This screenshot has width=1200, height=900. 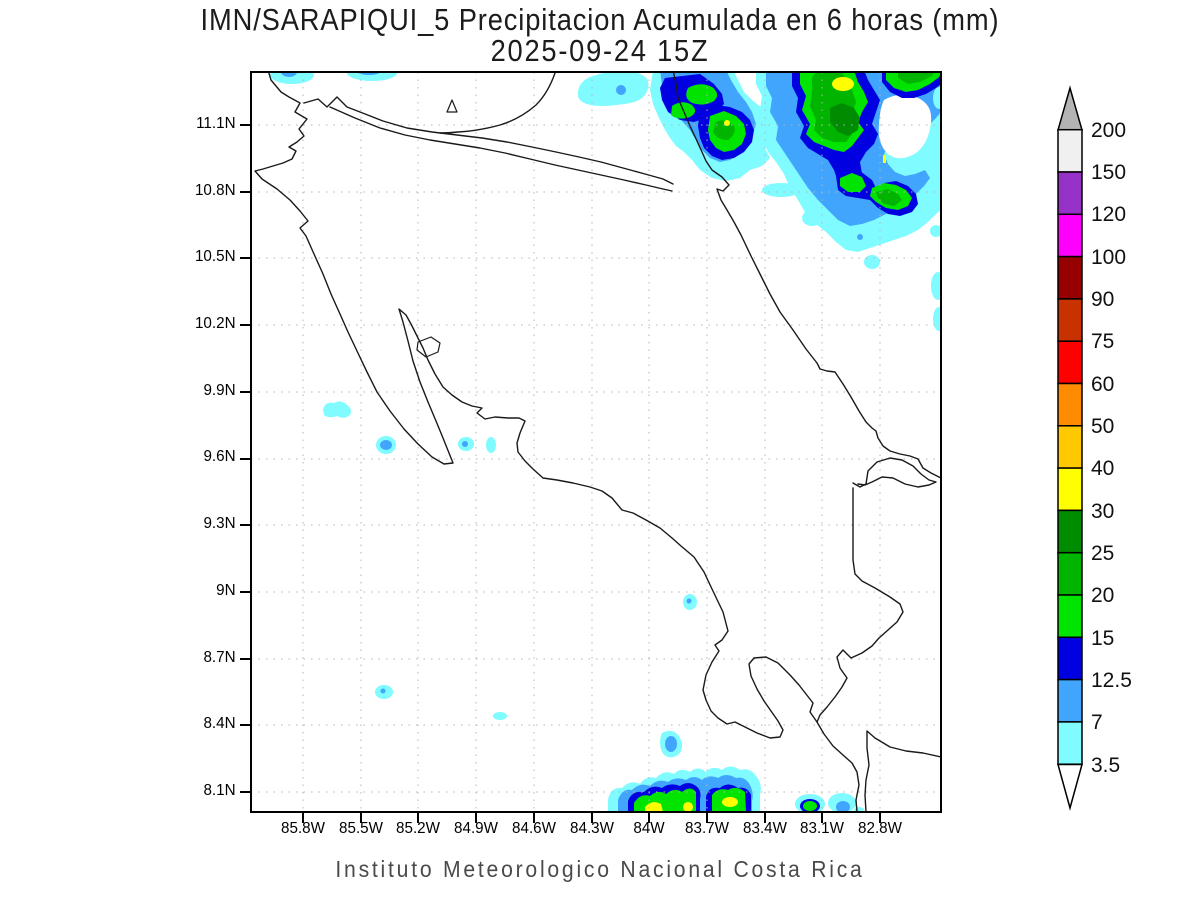 I want to click on lat-tick-label: 8.1N, so click(x=219, y=790).